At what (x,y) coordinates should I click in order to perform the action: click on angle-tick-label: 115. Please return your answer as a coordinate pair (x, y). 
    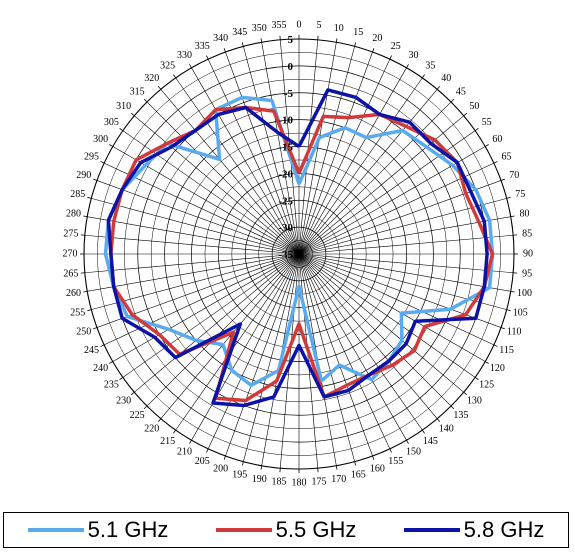
    Looking at the image, I should click on (506, 350).